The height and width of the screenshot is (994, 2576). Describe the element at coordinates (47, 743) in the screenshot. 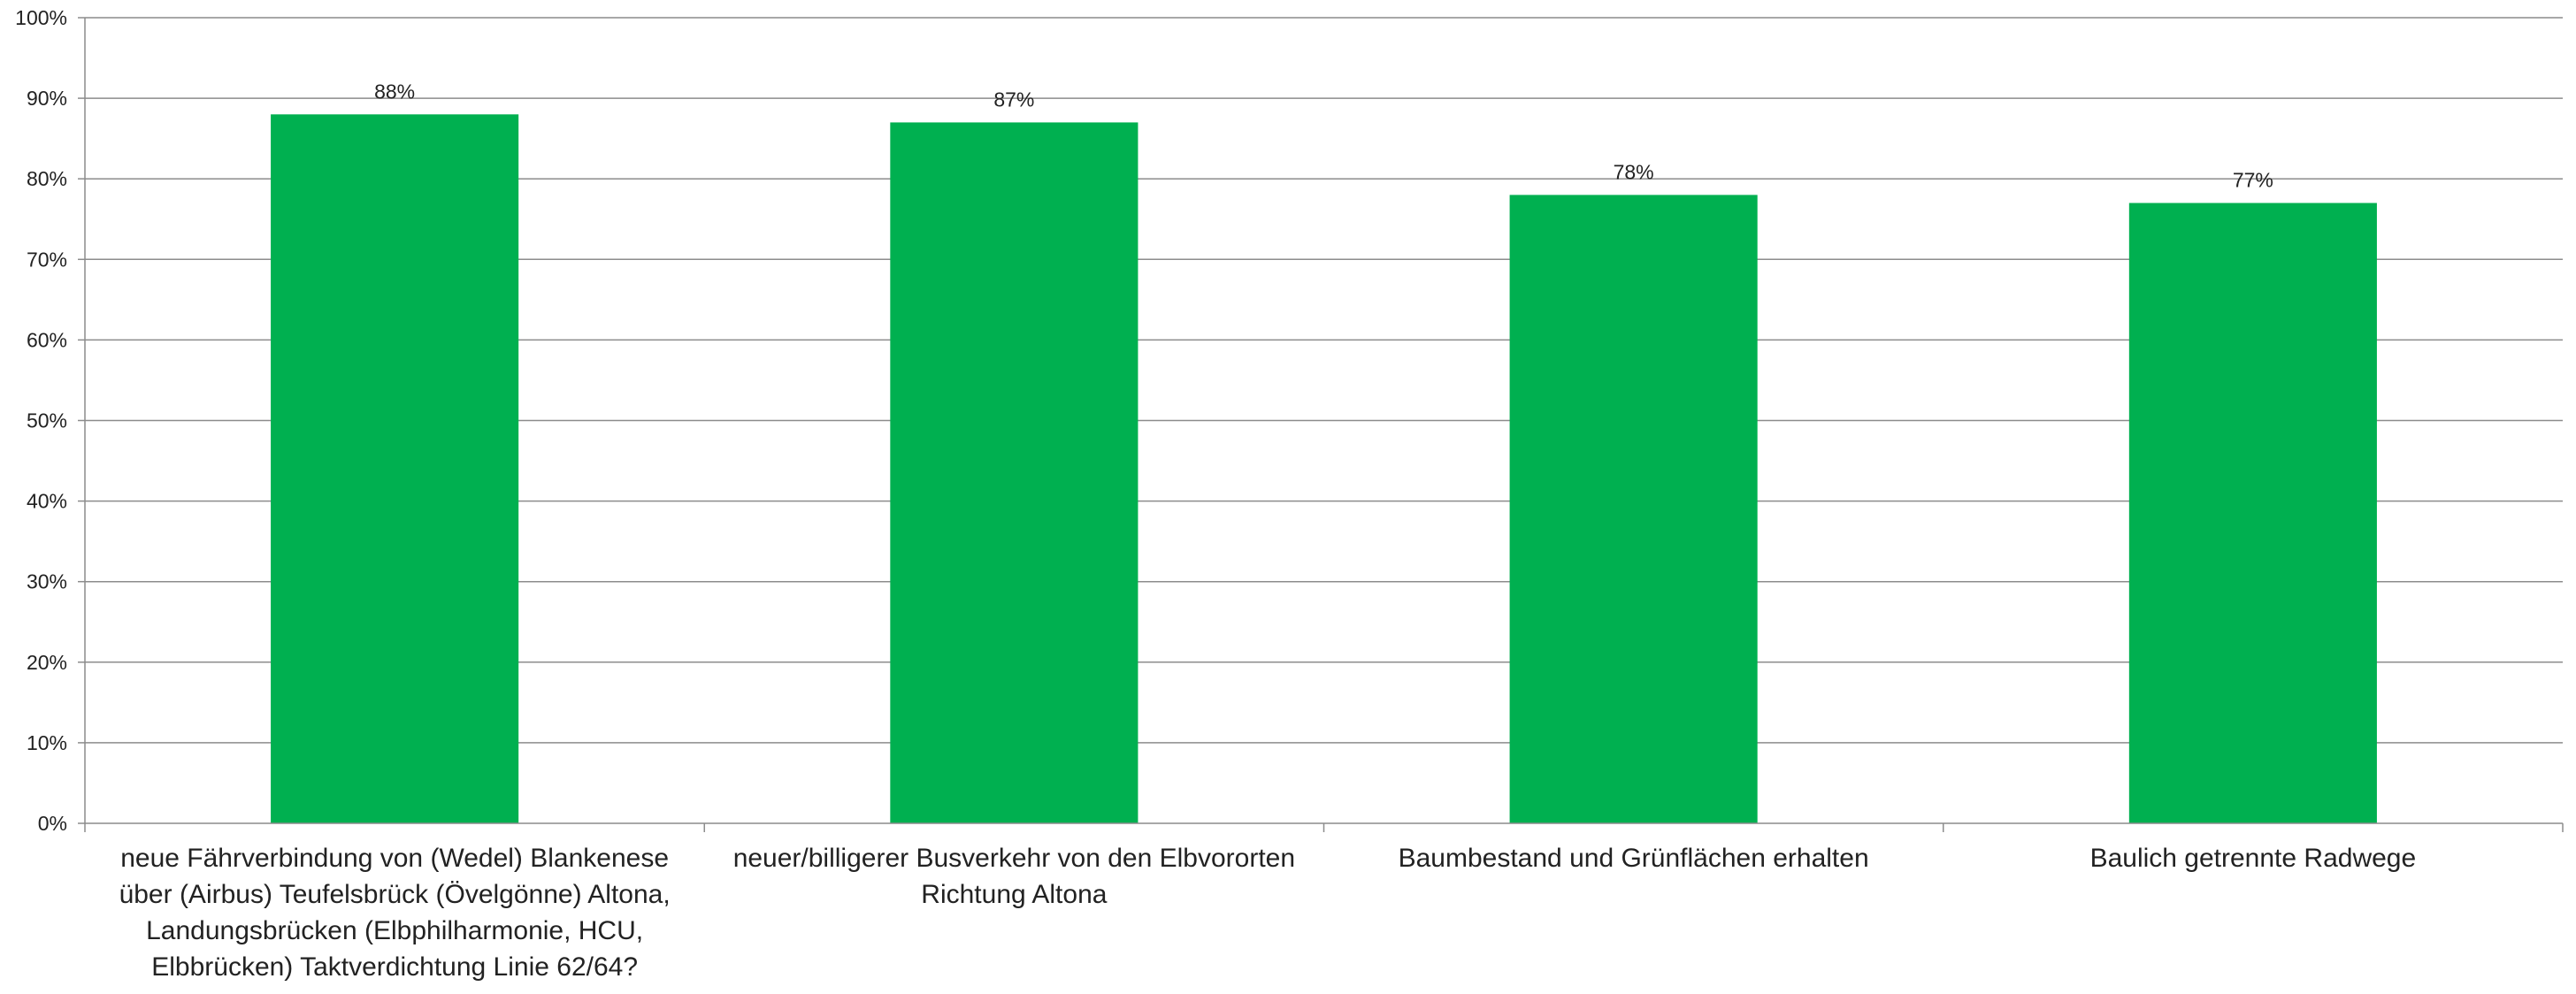

I see `y-tick-label: 10%` at that location.